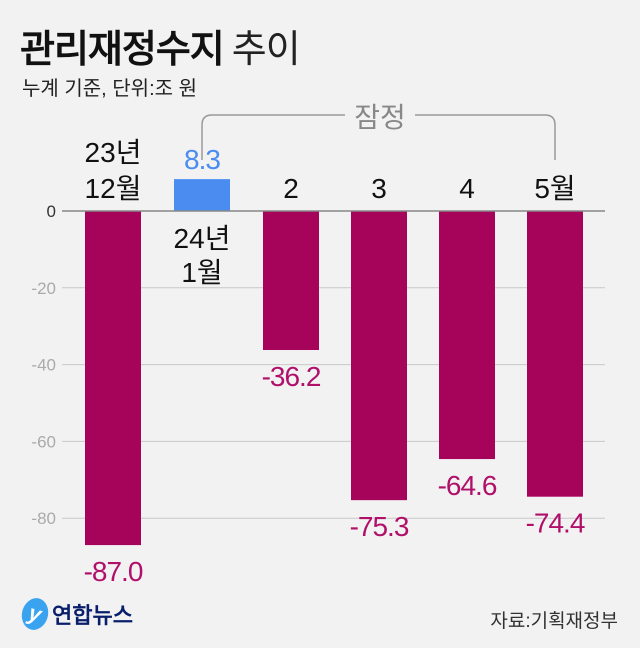 This screenshot has height=648, width=640. Describe the element at coordinates (122, 50) in the screenshot. I see `title-bold: 관리재정수지` at that location.